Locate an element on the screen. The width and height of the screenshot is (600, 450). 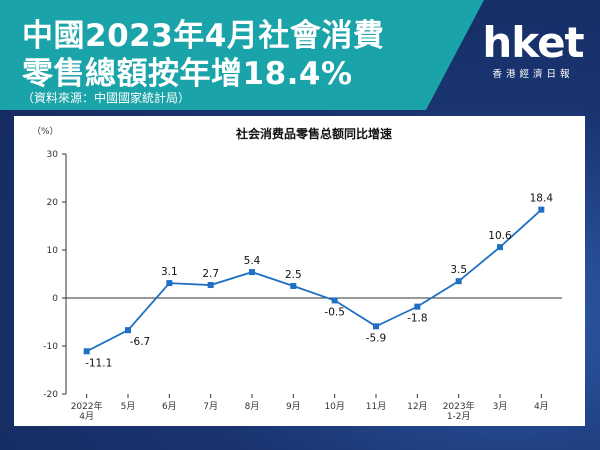
y-axis-unit: （%） is located at coordinates (45, 131).